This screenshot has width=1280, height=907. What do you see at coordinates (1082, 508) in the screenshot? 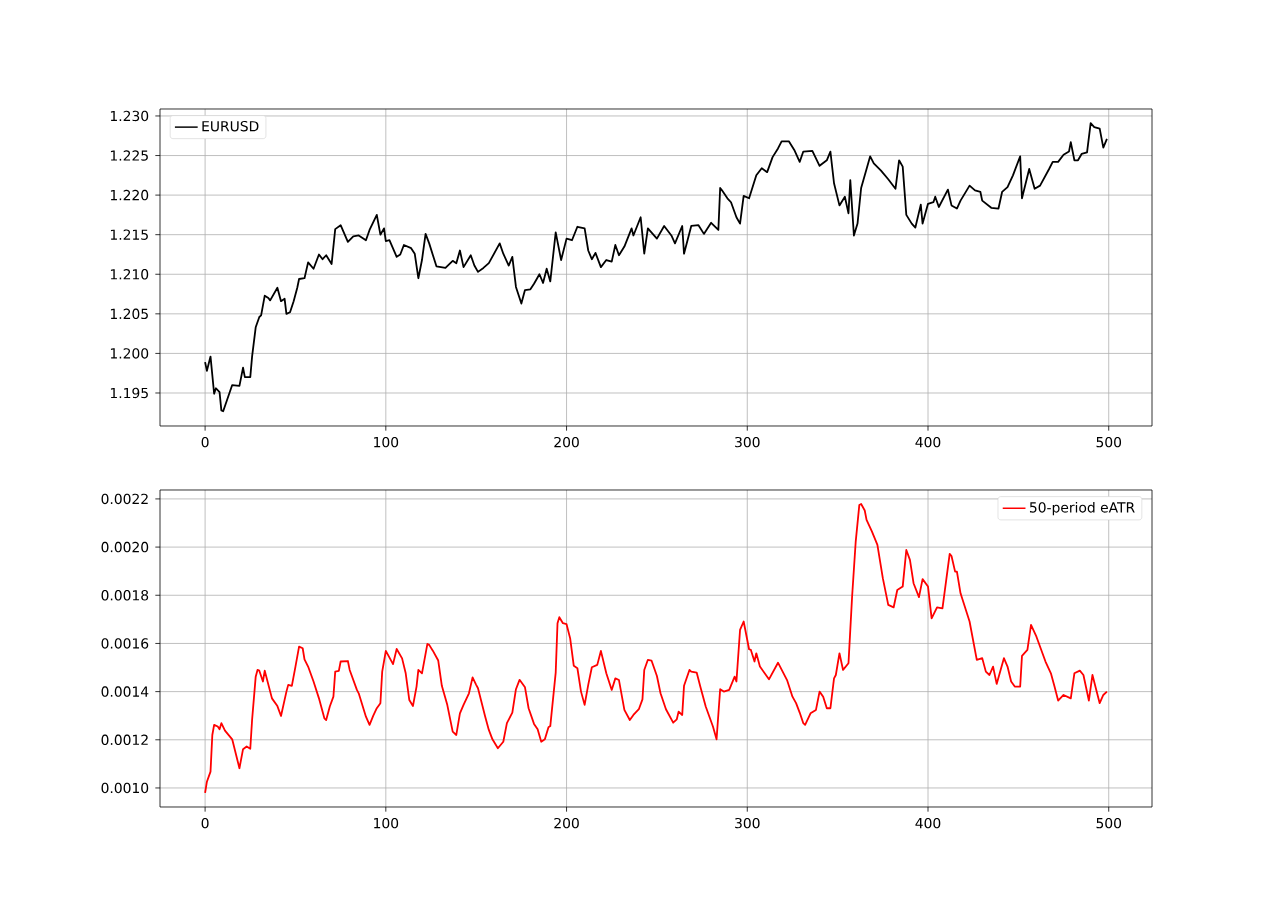
I see `legend-label: 50-period eATR` at bounding box center [1082, 508].